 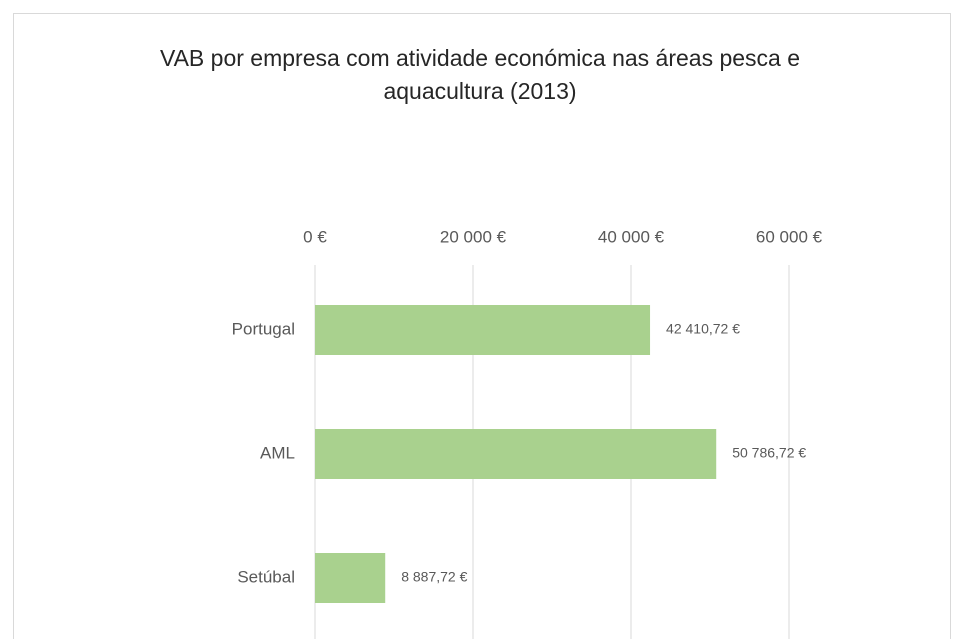 What do you see at coordinates (434, 577) in the screenshot?
I see `value-label: 8 887,72 €` at bounding box center [434, 577].